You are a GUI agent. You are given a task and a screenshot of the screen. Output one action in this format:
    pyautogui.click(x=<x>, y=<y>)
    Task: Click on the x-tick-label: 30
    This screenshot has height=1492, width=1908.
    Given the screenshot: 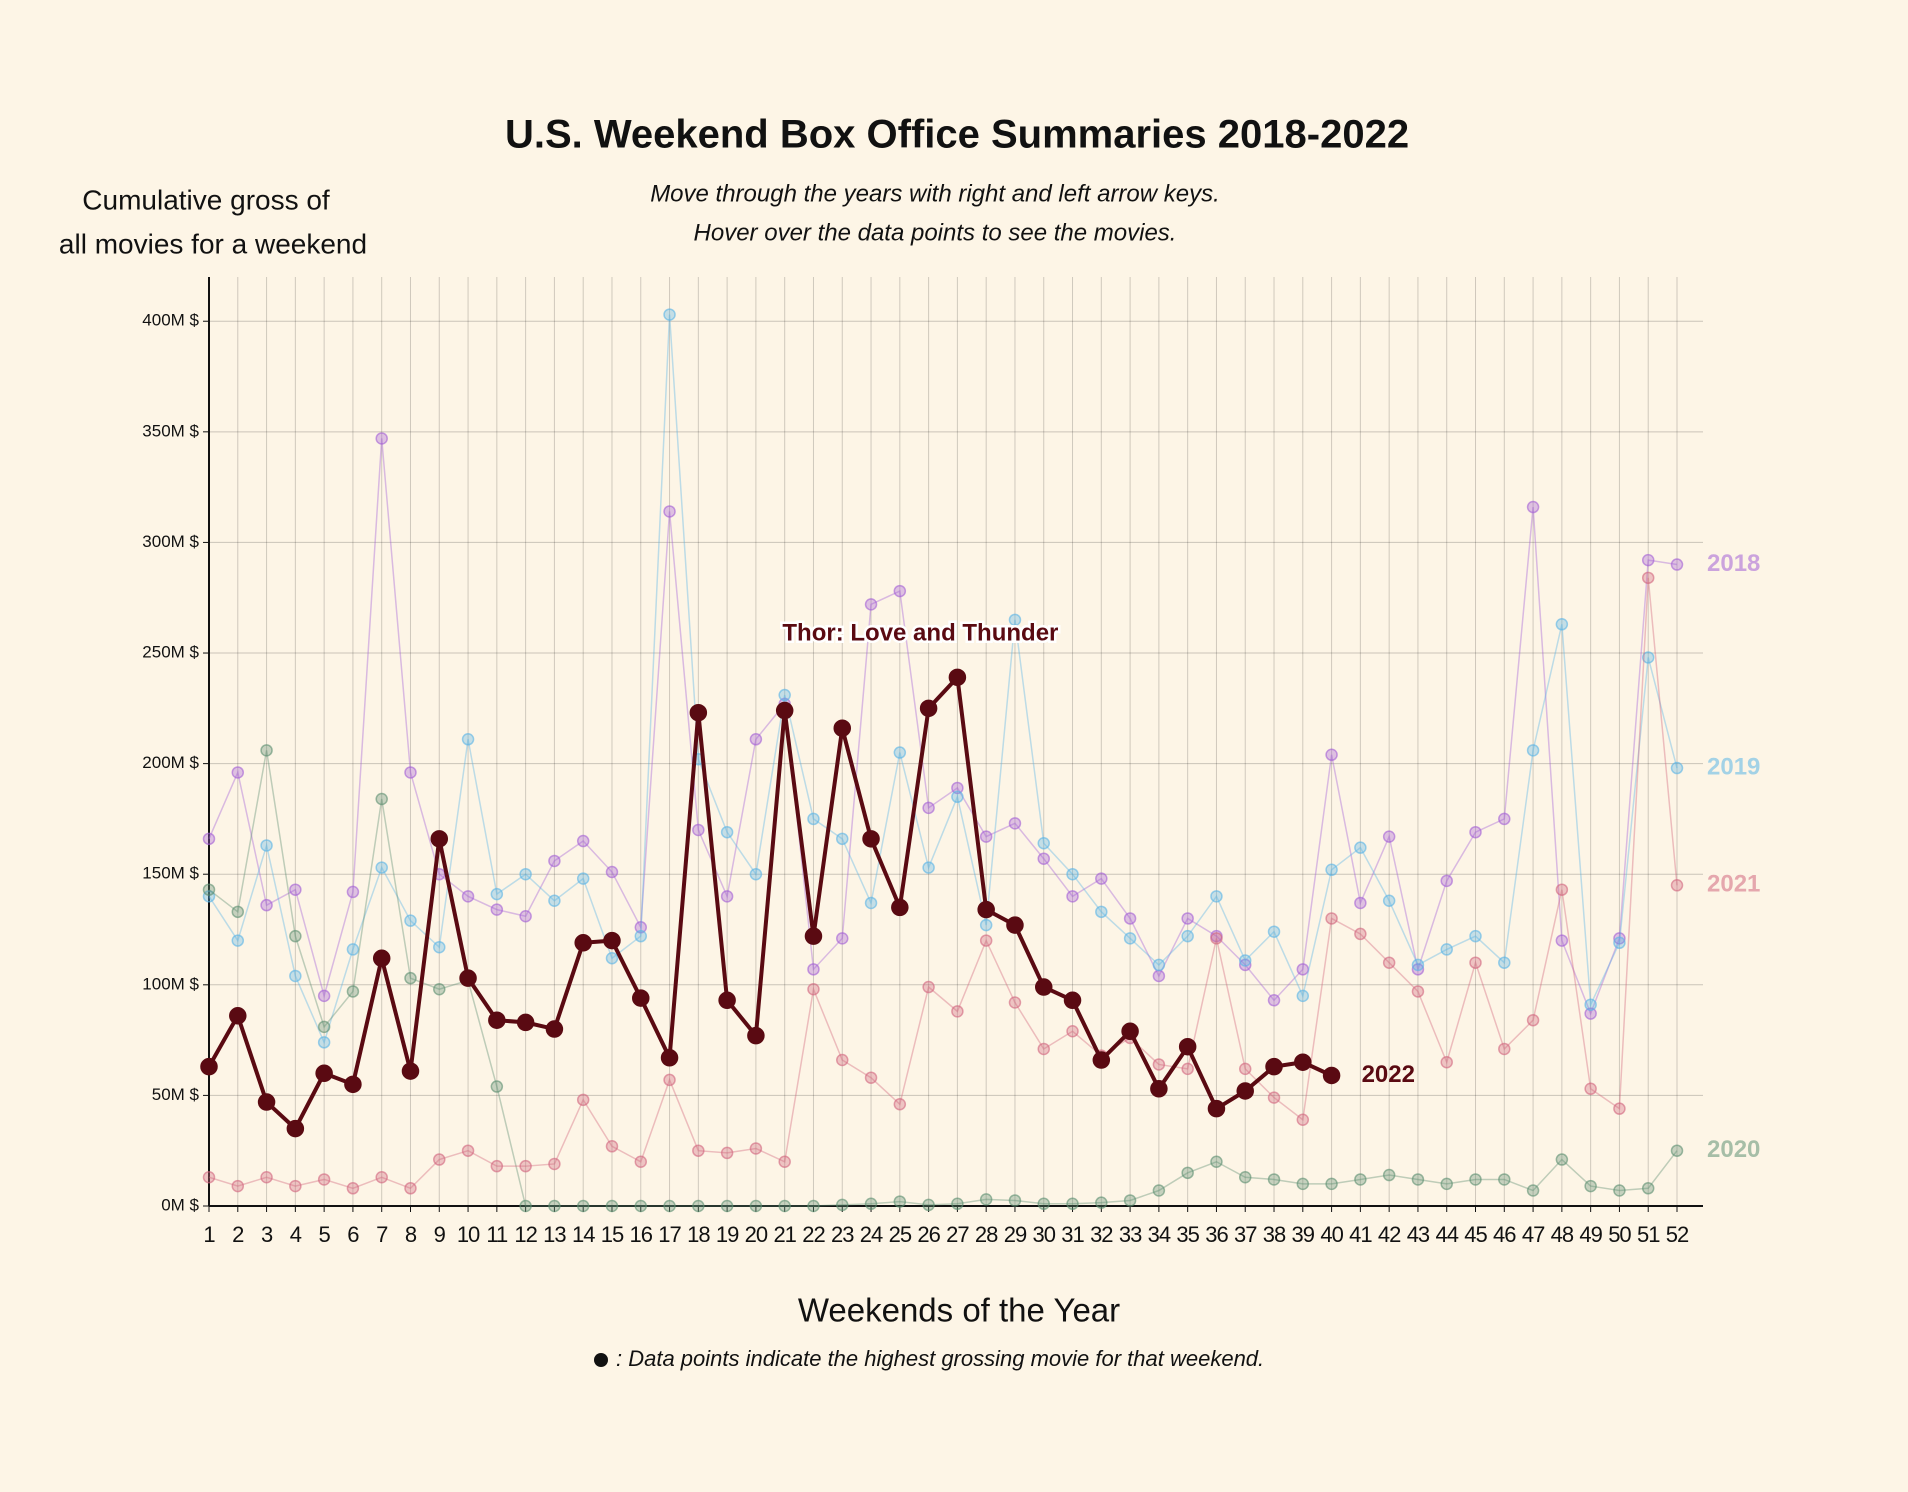 What is the action you would take?
    pyautogui.click(x=1044, y=1234)
    